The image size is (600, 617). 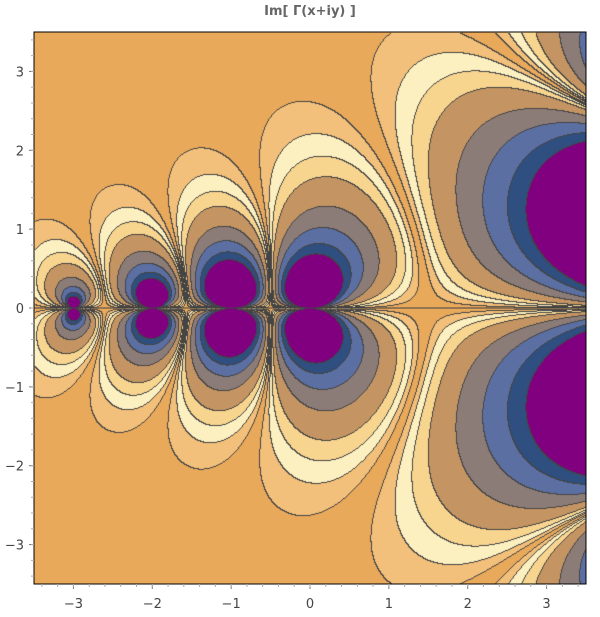 What do you see at coordinates (20, 72) in the screenshot?
I see `y-tick-label: 3` at bounding box center [20, 72].